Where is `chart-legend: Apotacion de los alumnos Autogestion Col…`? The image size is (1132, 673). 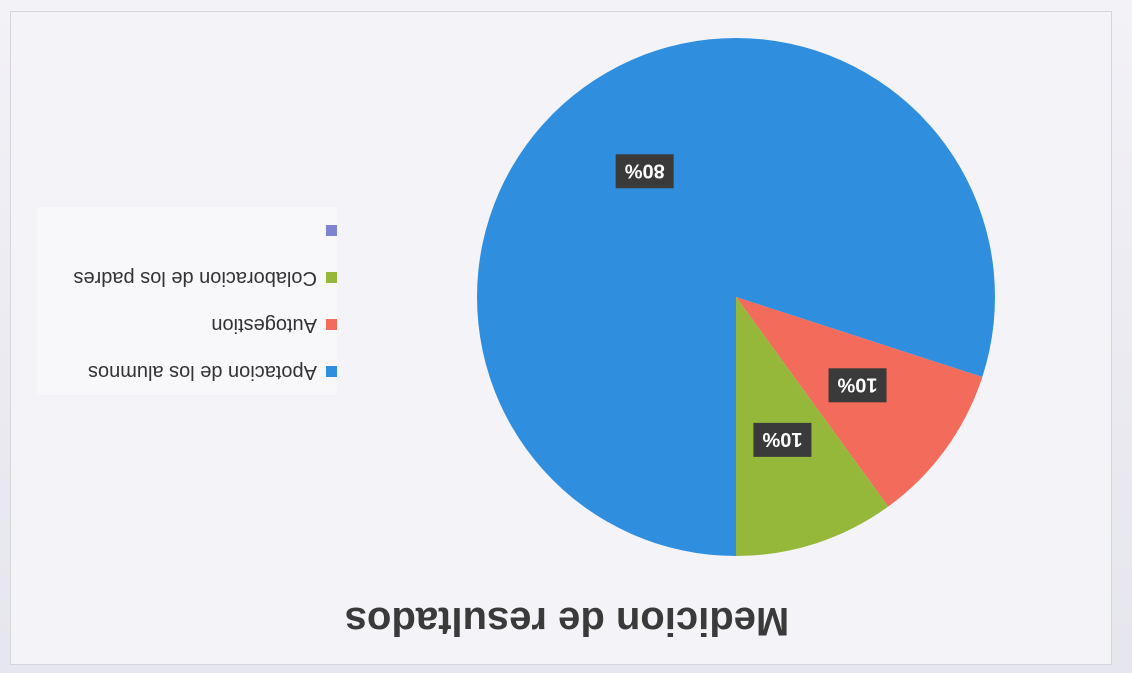
chart-legend: Apotacion de los alumnos Autogestion Col… is located at coordinates (187, 301).